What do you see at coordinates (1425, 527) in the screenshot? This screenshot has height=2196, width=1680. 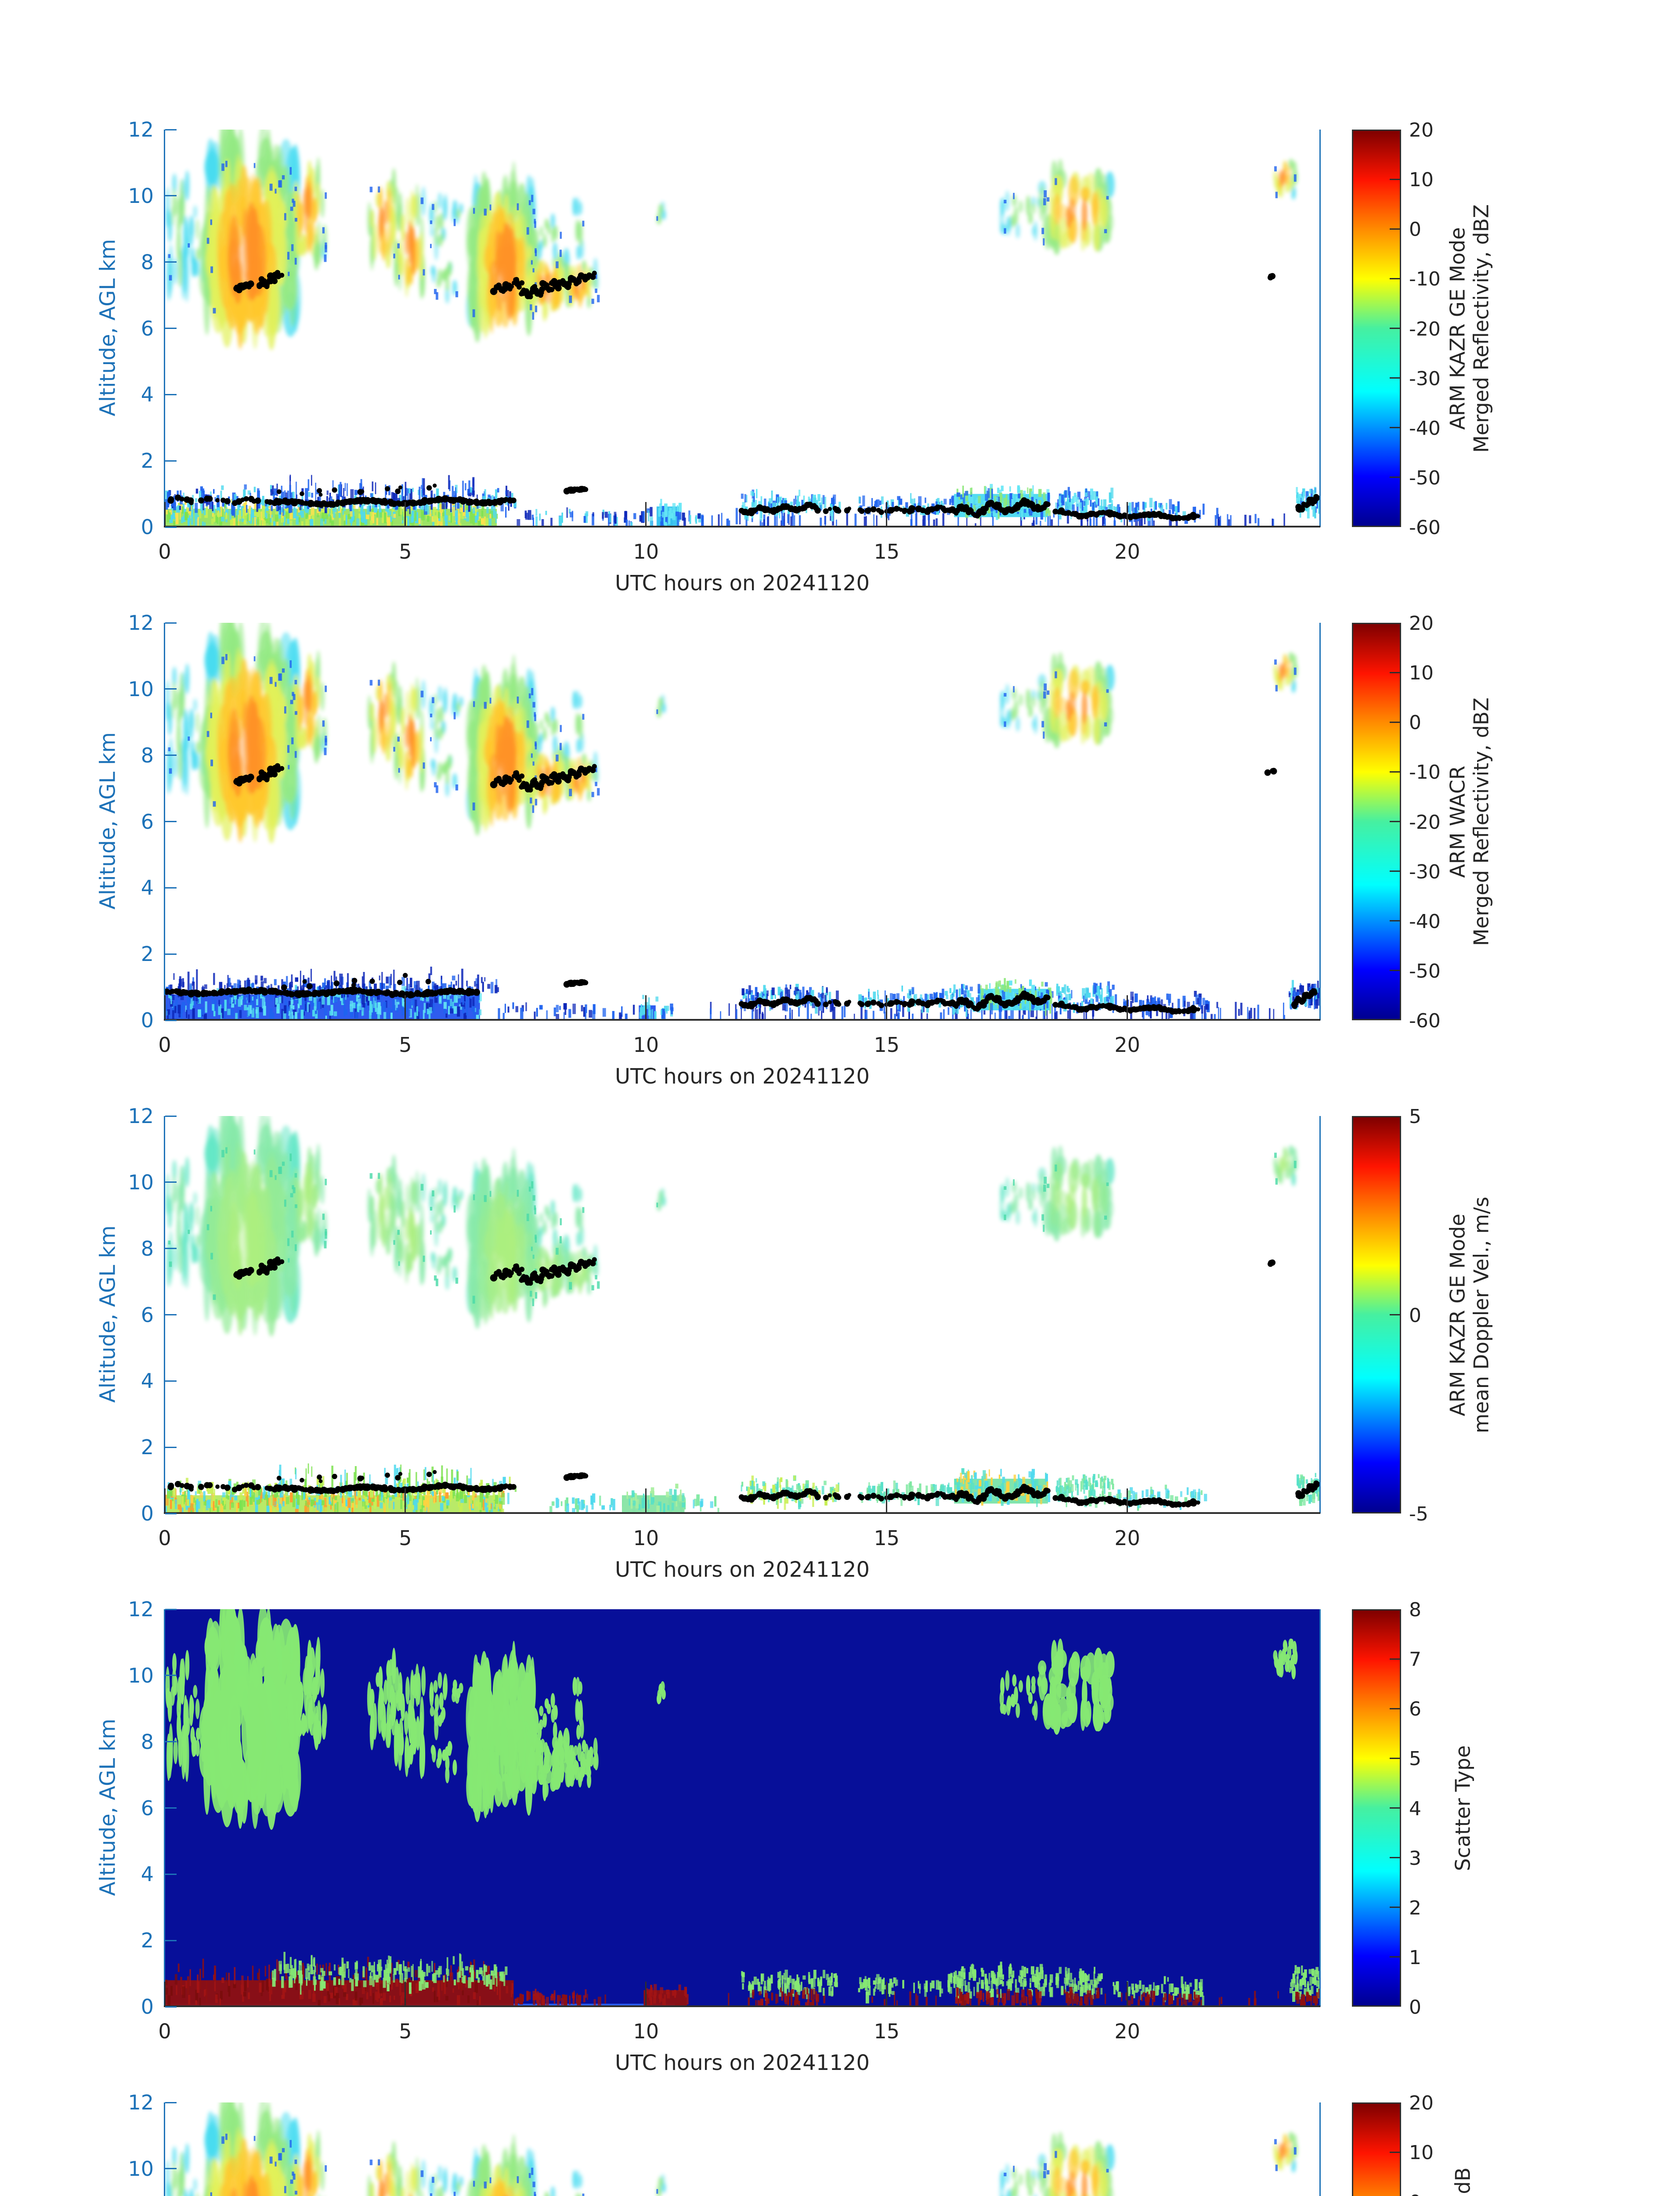 I see `colorbar-tick-label: -60` at bounding box center [1425, 527].